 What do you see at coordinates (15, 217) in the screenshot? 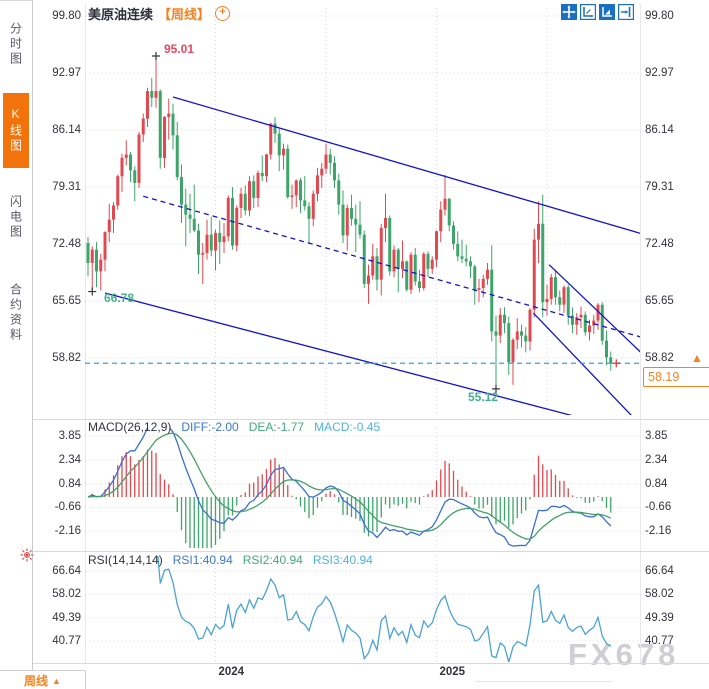
I see `sidebar-tab-lightning-chart: 闪电图` at bounding box center [15, 217].